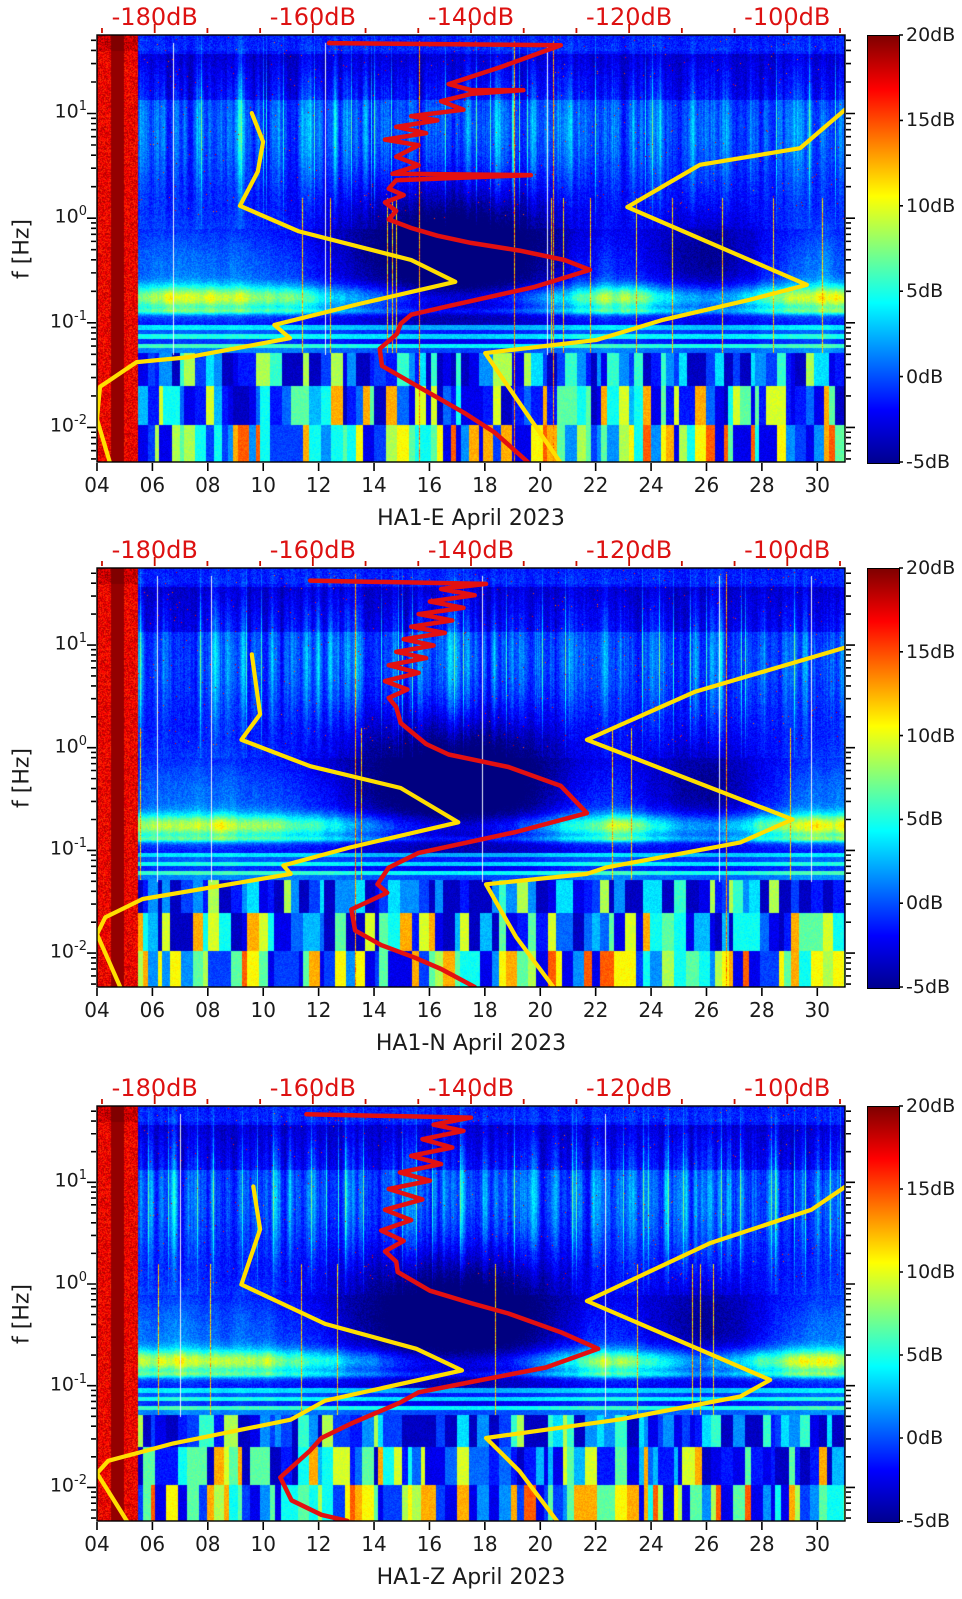 The image size is (962, 1599). I want to click on panel-title-HA1-E: HA1-E April 2023, so click(471, 518).